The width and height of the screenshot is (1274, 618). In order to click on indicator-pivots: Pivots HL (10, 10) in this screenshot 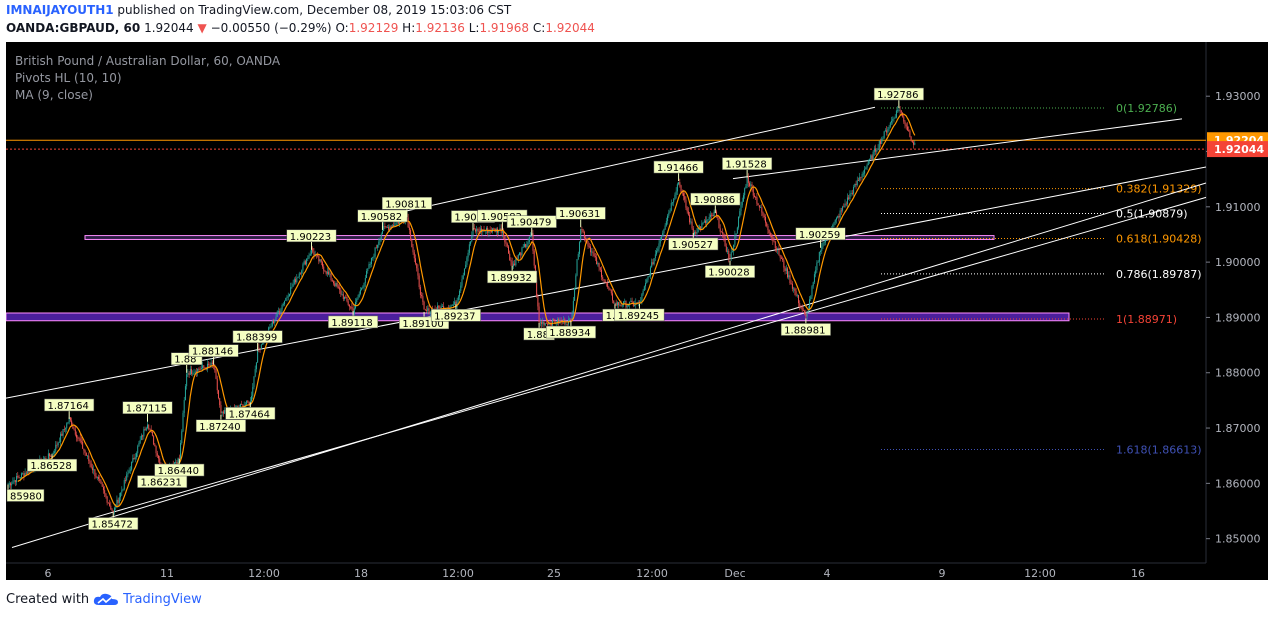, I will do `click(68, 78)`.